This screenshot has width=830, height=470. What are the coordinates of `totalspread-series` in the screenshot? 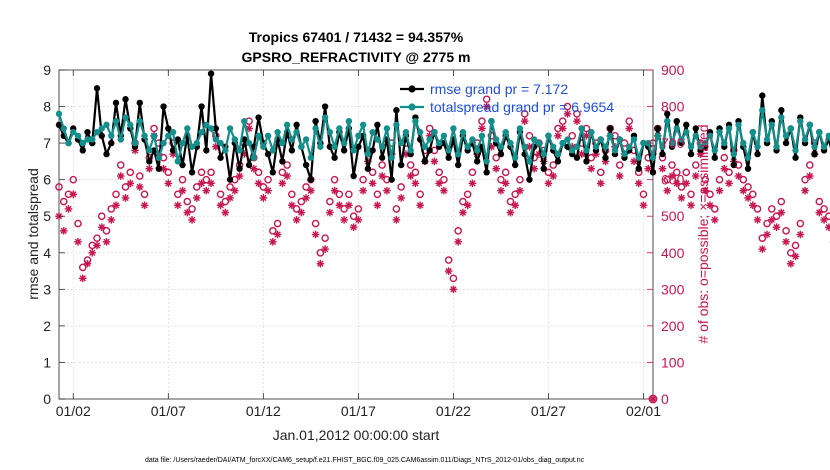 It's located at (442, 136).